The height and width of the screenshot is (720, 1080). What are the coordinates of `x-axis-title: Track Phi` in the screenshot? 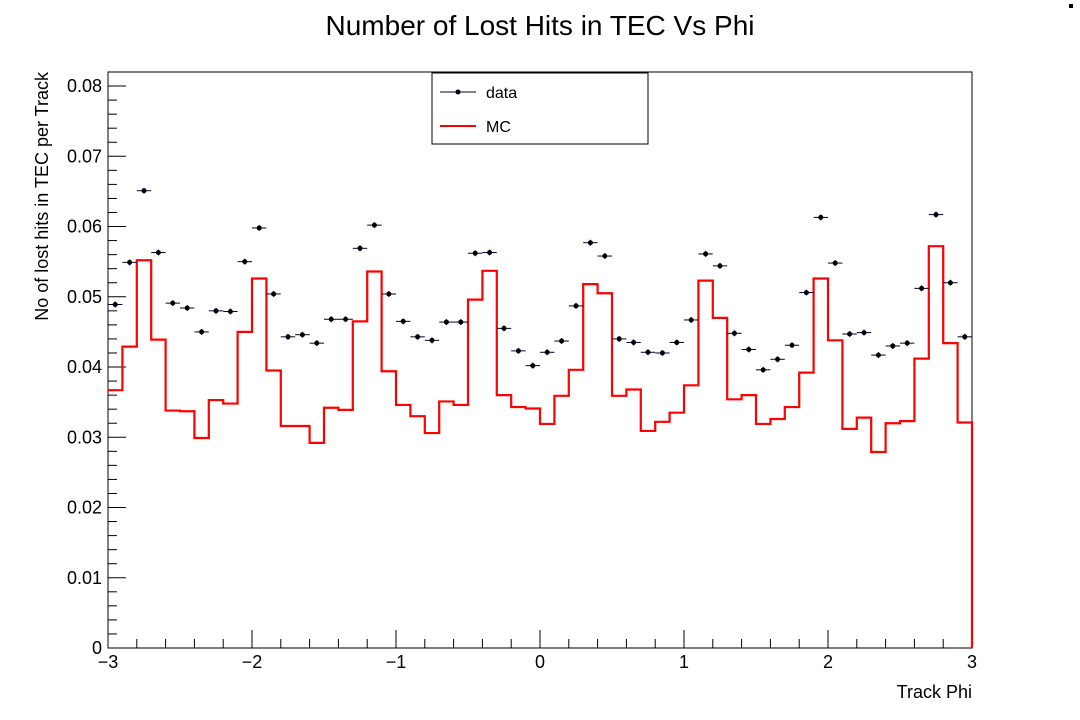 It's located at (934, 692).